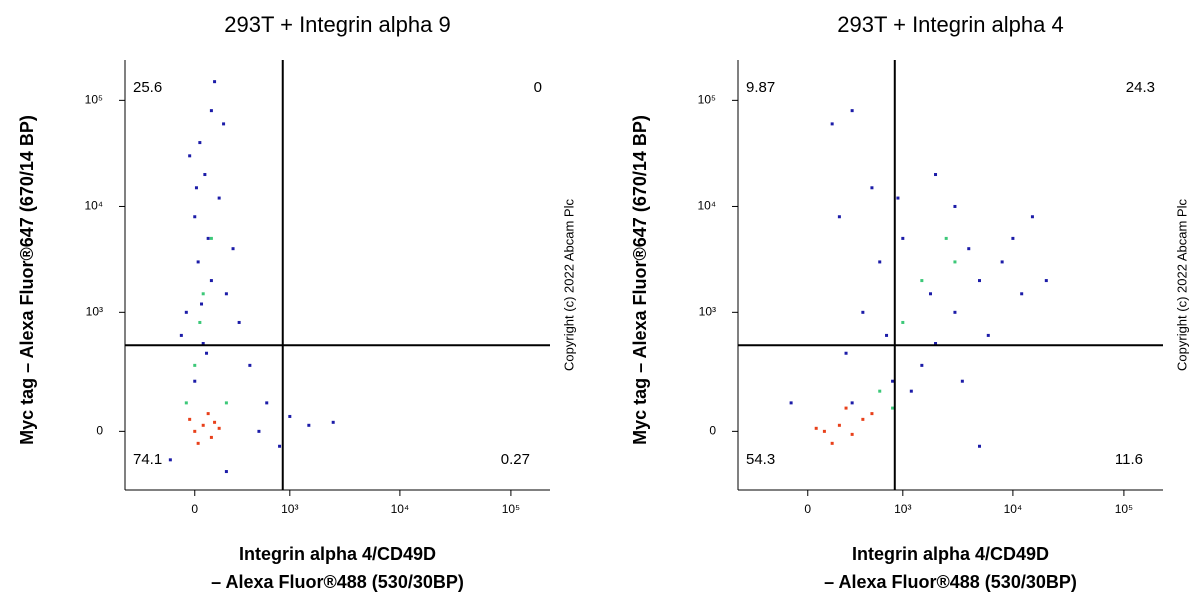  What do you see at coordinates (707, 100) in the screenshot?
I see `y-tick-label: 10⁵` at bounding box center [707, 100].